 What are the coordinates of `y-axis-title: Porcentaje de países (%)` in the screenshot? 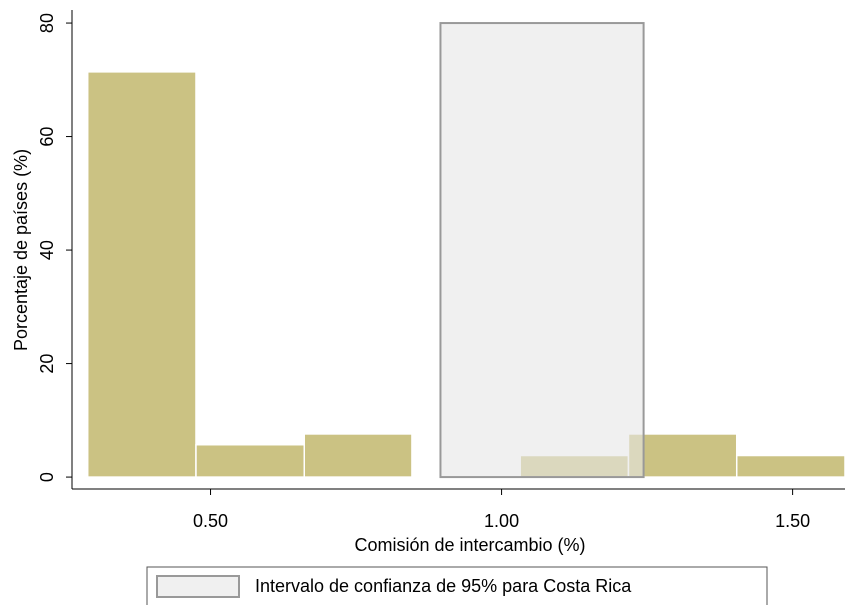 It's located at (21, 250).